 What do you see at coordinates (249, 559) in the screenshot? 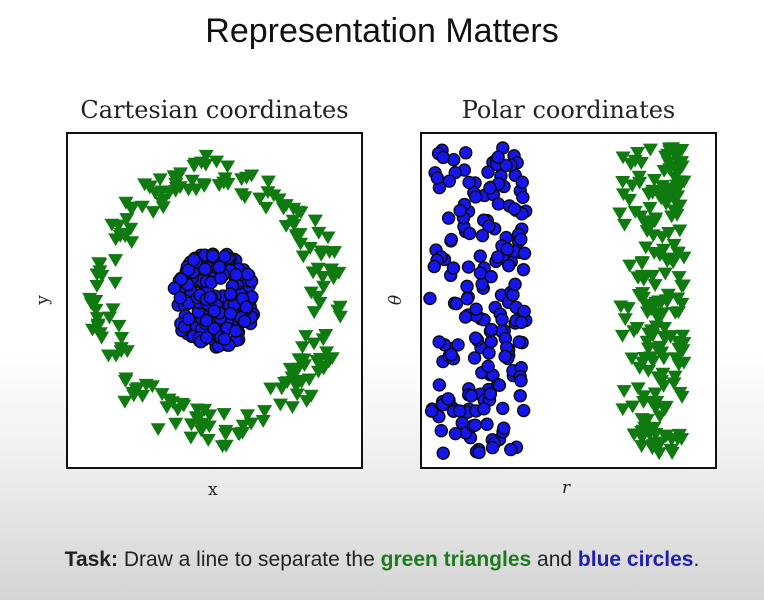
I see `task-text-before: Draw a line to separate the` at bounding box center [249, 559].